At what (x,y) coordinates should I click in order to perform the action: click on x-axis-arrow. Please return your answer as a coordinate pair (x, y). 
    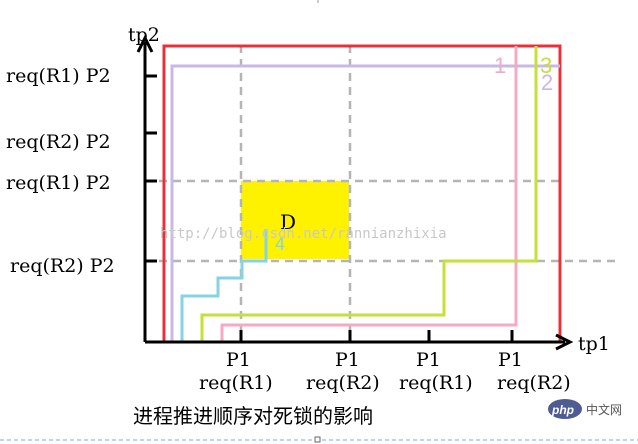
    Looking at the image, I should click on (564, 342).